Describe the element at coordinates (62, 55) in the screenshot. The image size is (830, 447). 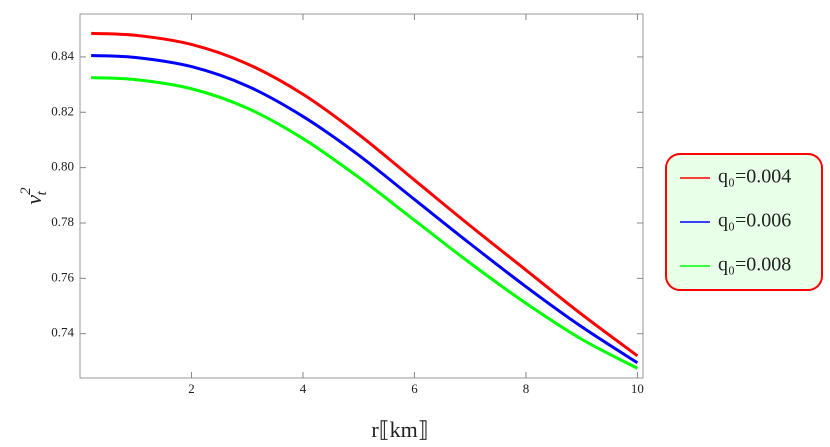
I see `y-tick-label: 0.84` at that location.